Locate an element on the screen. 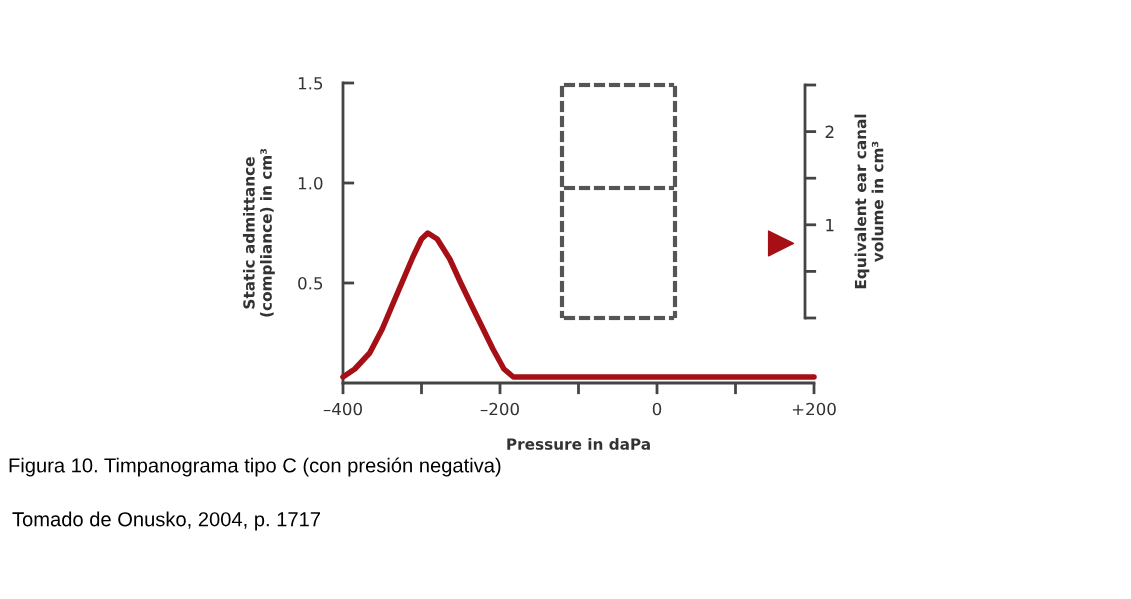  y2-tick-label: 2 is located at coordinates (829, 131).